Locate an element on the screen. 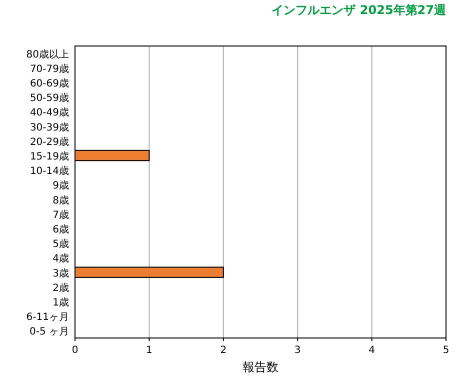  x-tick-label: 4 is located at coordinates (371, 350).